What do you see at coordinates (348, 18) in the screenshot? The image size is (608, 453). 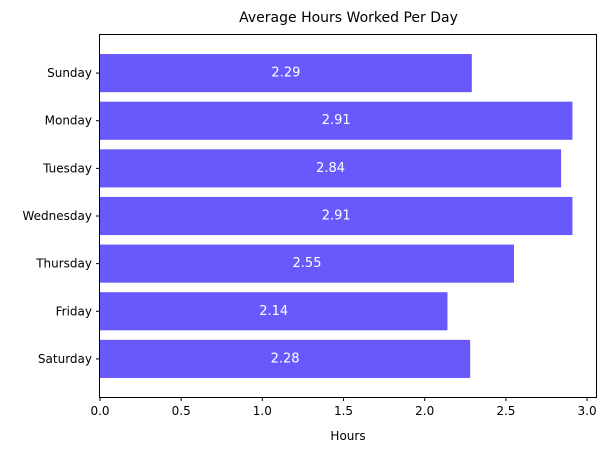 I see `chart-title: Average Hours Worked Per Day` at bounding box center [348, 18].